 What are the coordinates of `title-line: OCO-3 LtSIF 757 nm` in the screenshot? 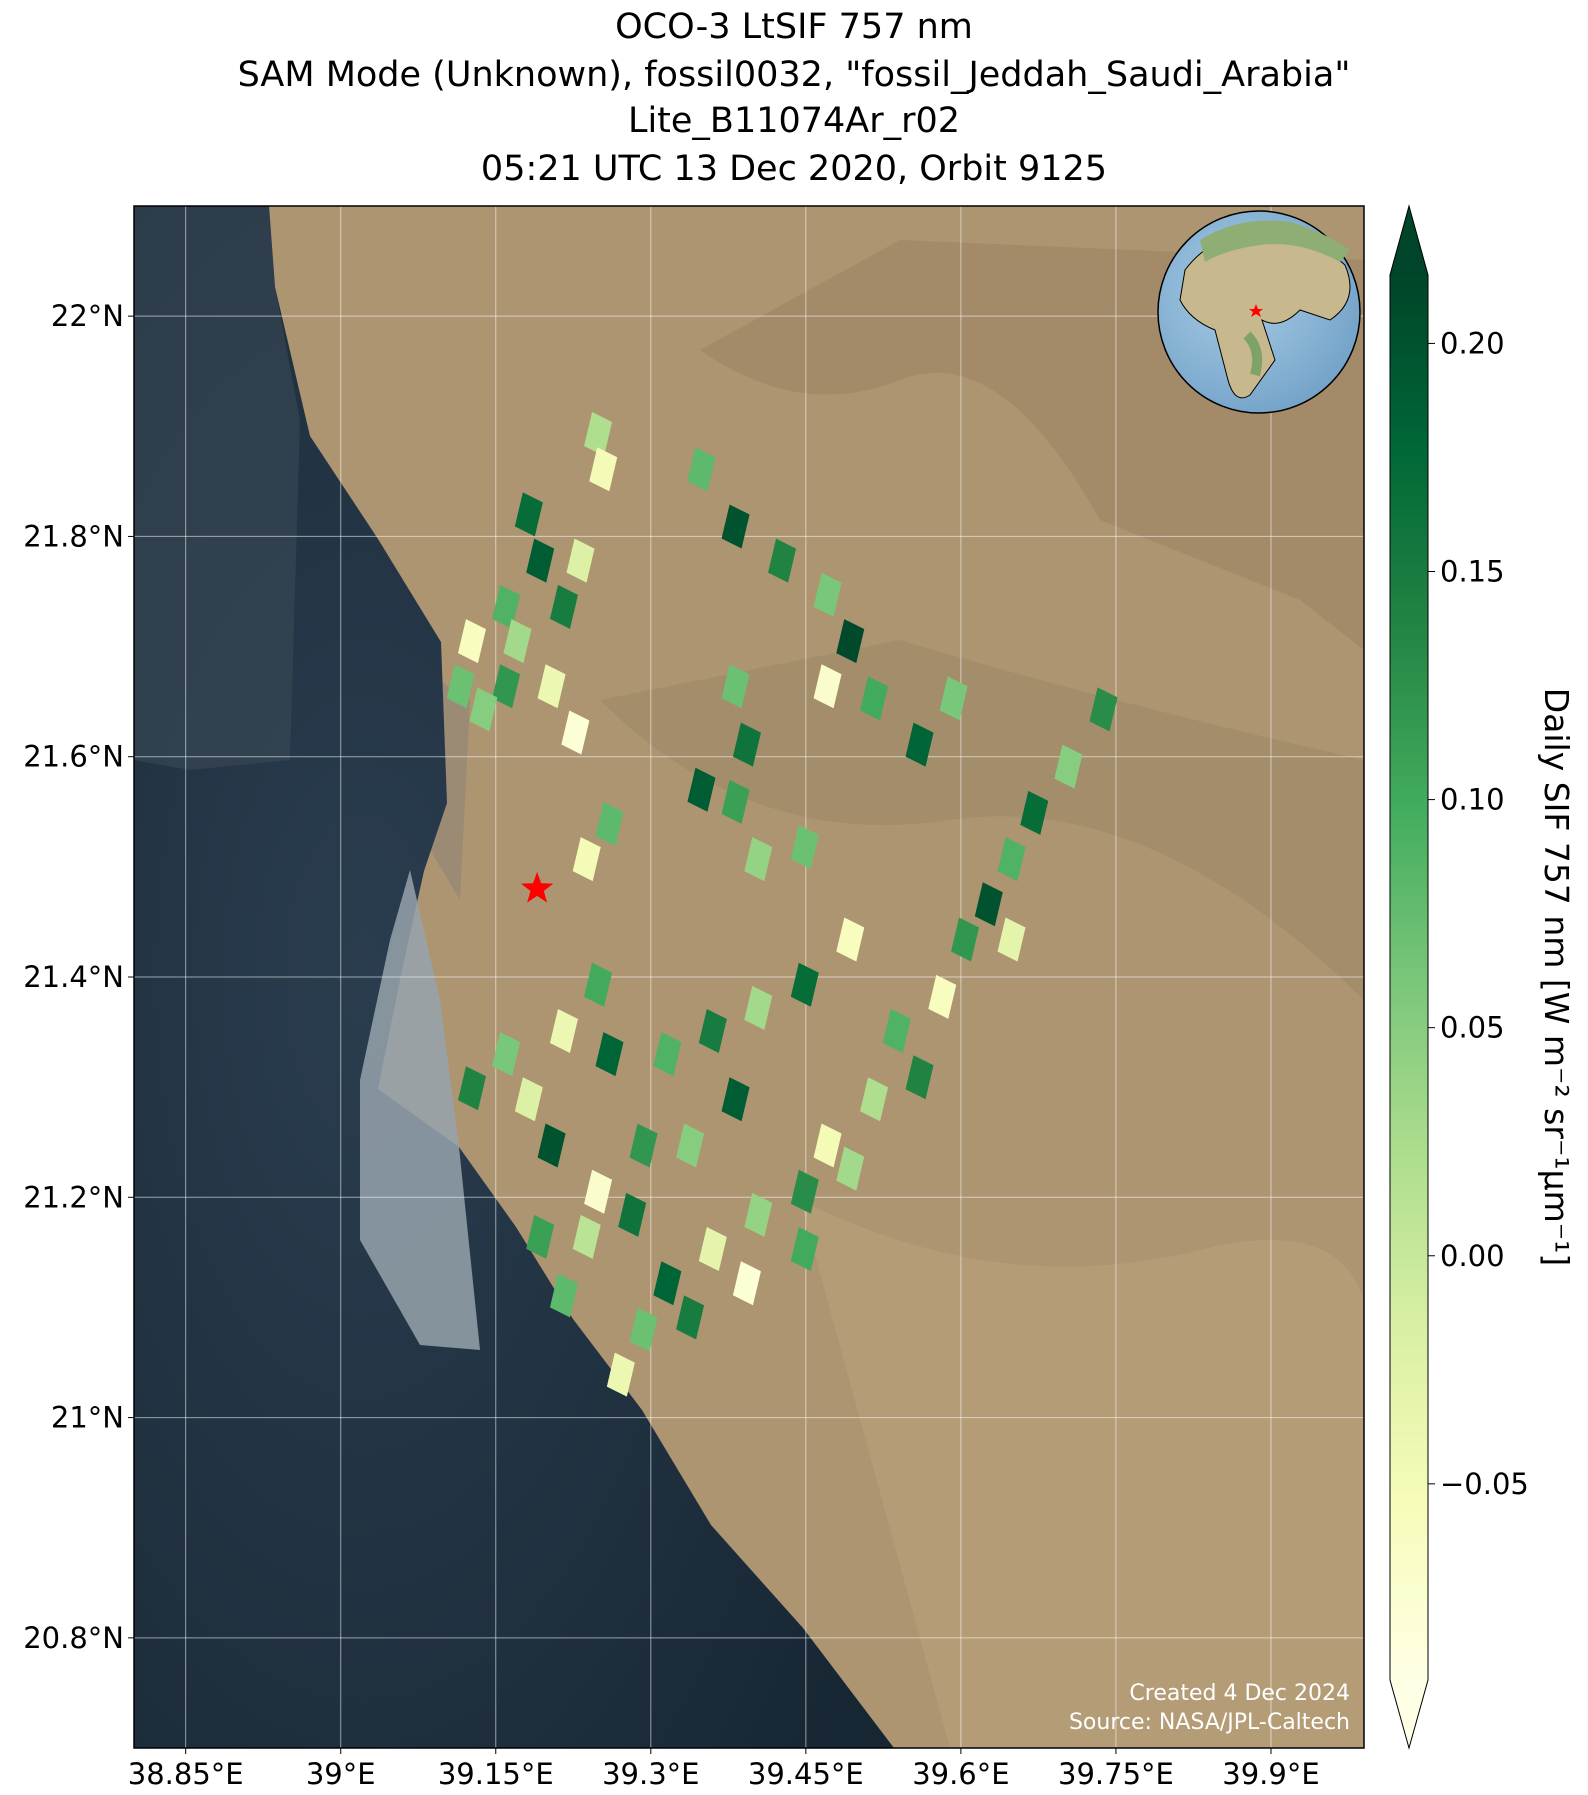 It's located at (794, 27).